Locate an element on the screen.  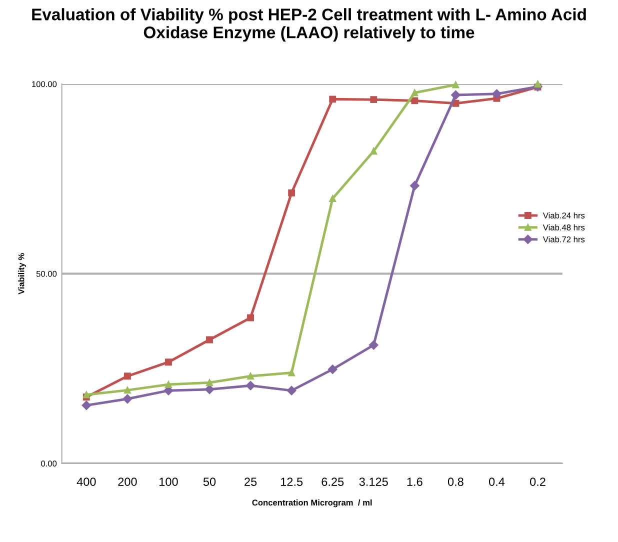
x-axis-title: Concentration Microgram / ml is located at coordinates (312, 503).